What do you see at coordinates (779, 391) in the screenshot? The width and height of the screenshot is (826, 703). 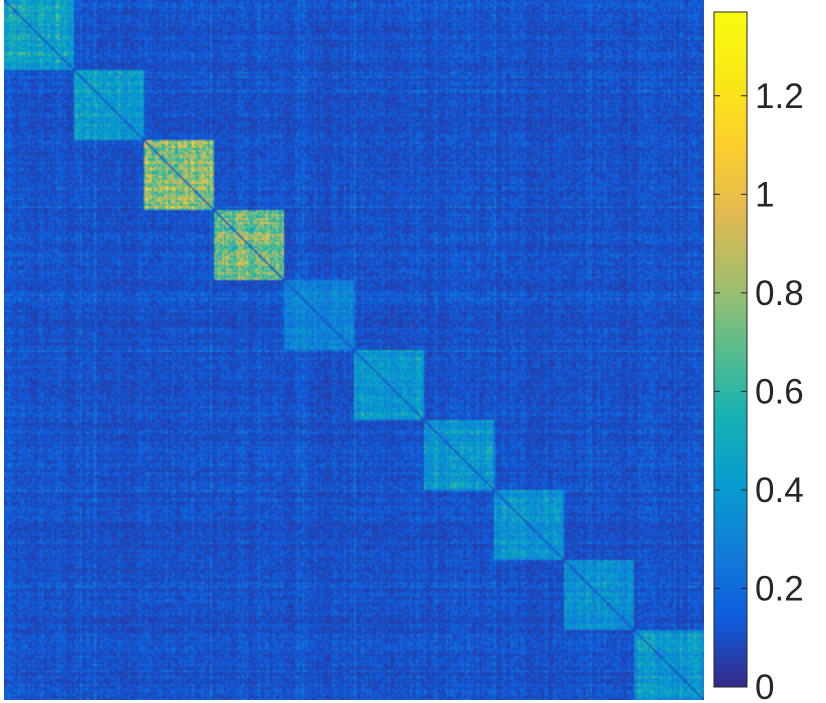 I see `colorbar-tick-label: 0.6` at bounding box center [779, 391].